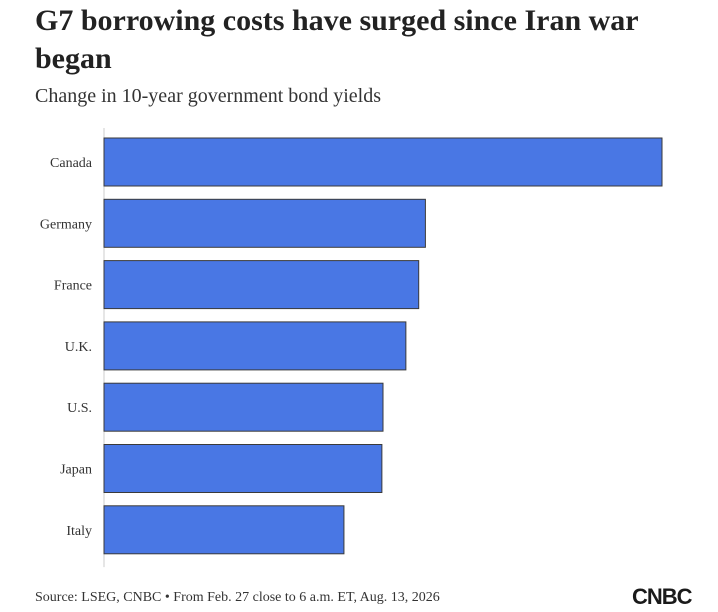 This screenshot has width=718, height=612. What do you see at coordinates (66, 224) in the screenshot?
I see `category-label: Germany` at bounding box center [66, 224].